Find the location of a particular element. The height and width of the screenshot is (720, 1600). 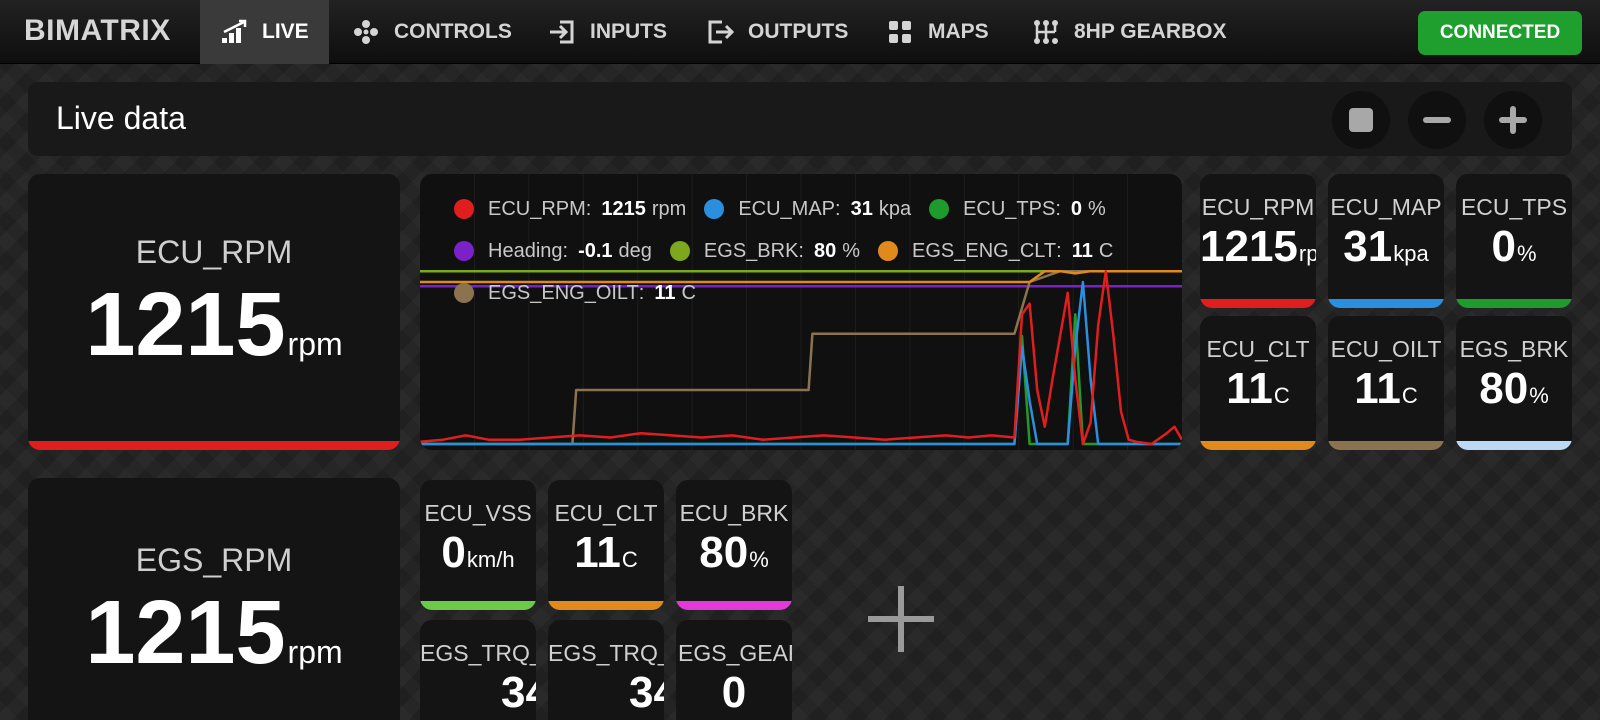

add-gauge-button is located at coordinates (901, 619).